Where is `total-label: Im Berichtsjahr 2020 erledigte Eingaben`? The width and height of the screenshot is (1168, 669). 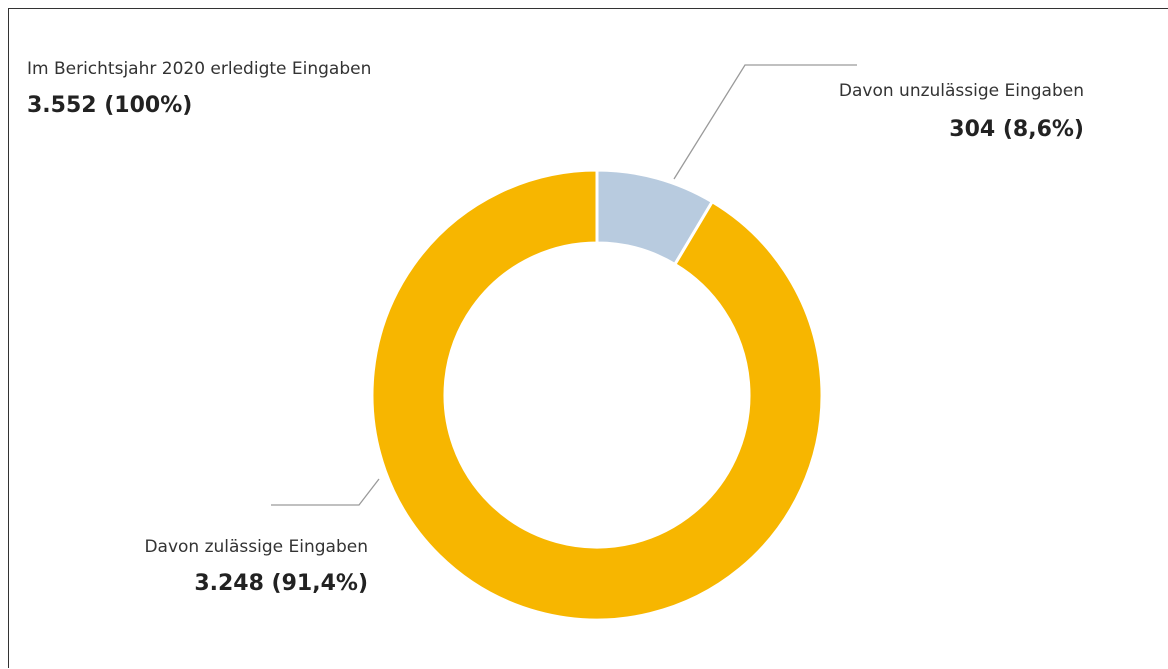 total-label: Im Berichtsjahr 2020 erledigte Eingaben is located at coordinates (199, 69).